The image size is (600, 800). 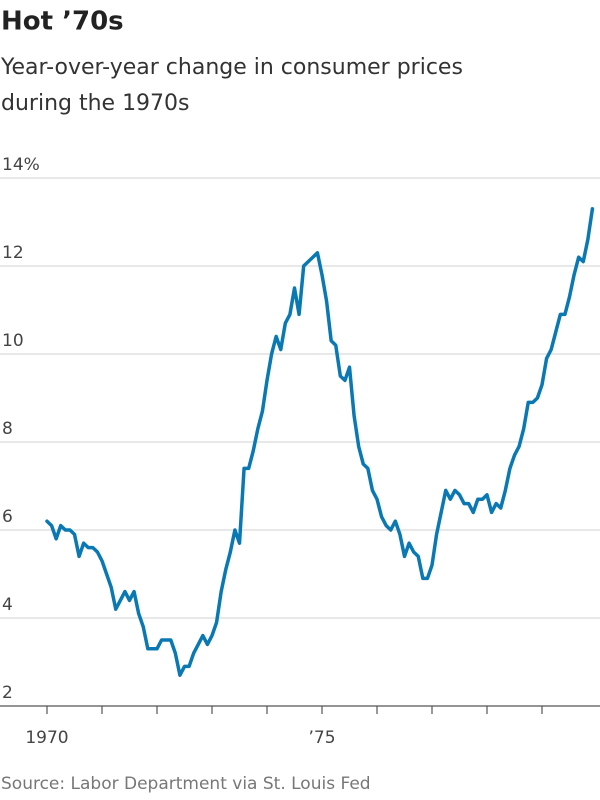 I want to click on x-tick-label: ’75, so click(x=321, y=738).